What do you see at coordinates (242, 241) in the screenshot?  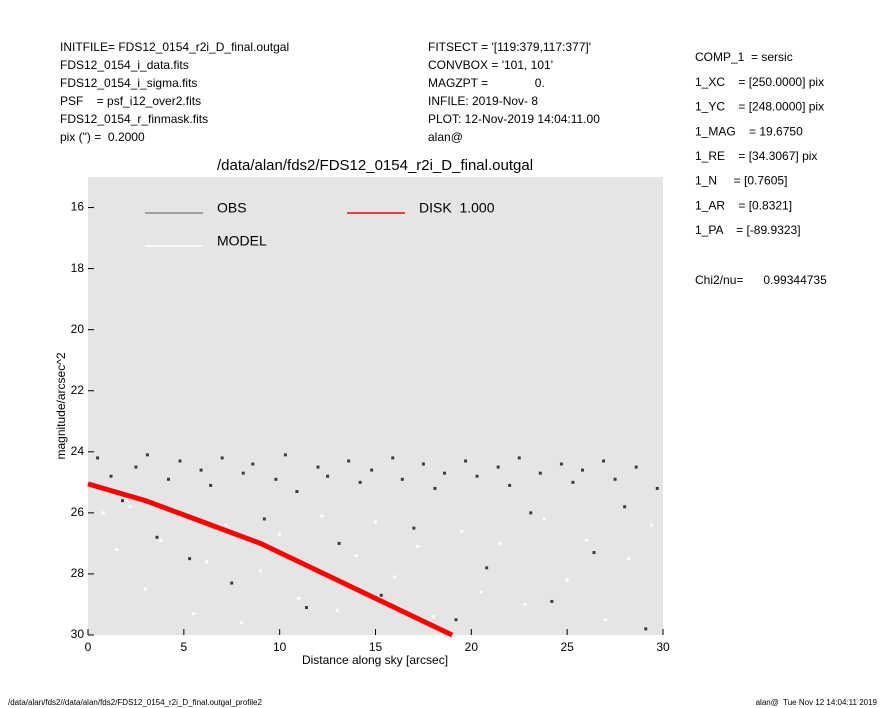 I see `legend-label: MODEL` at bounding box center [242, 241].